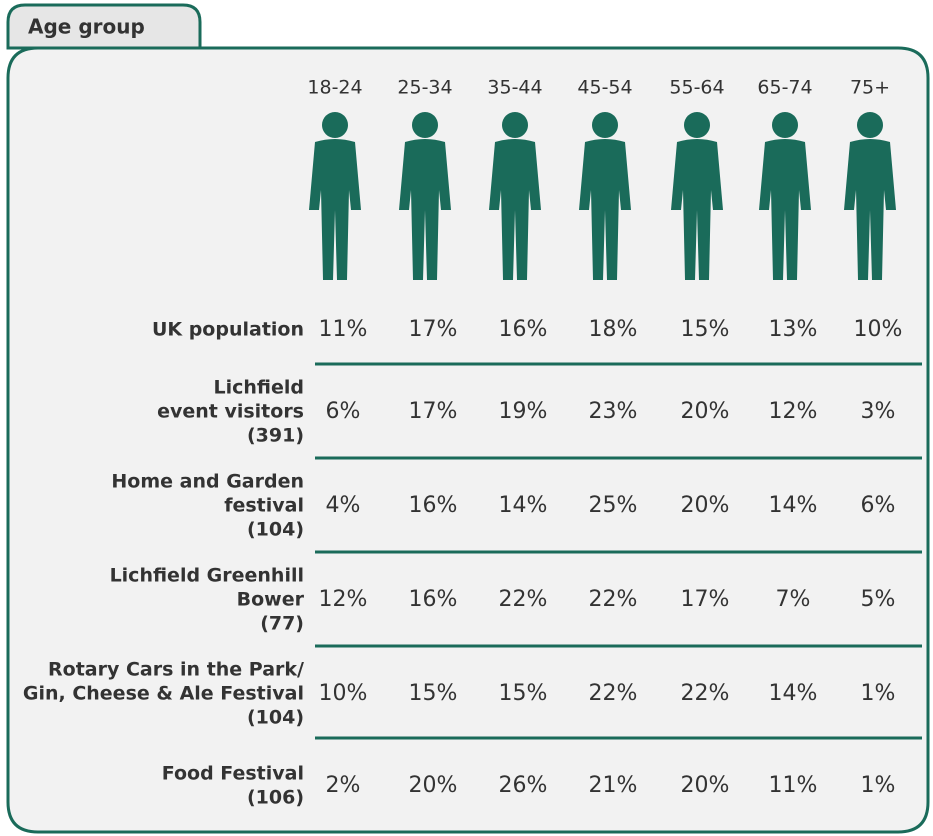  I want to click on cell-value: 19%, so click(523, 411).